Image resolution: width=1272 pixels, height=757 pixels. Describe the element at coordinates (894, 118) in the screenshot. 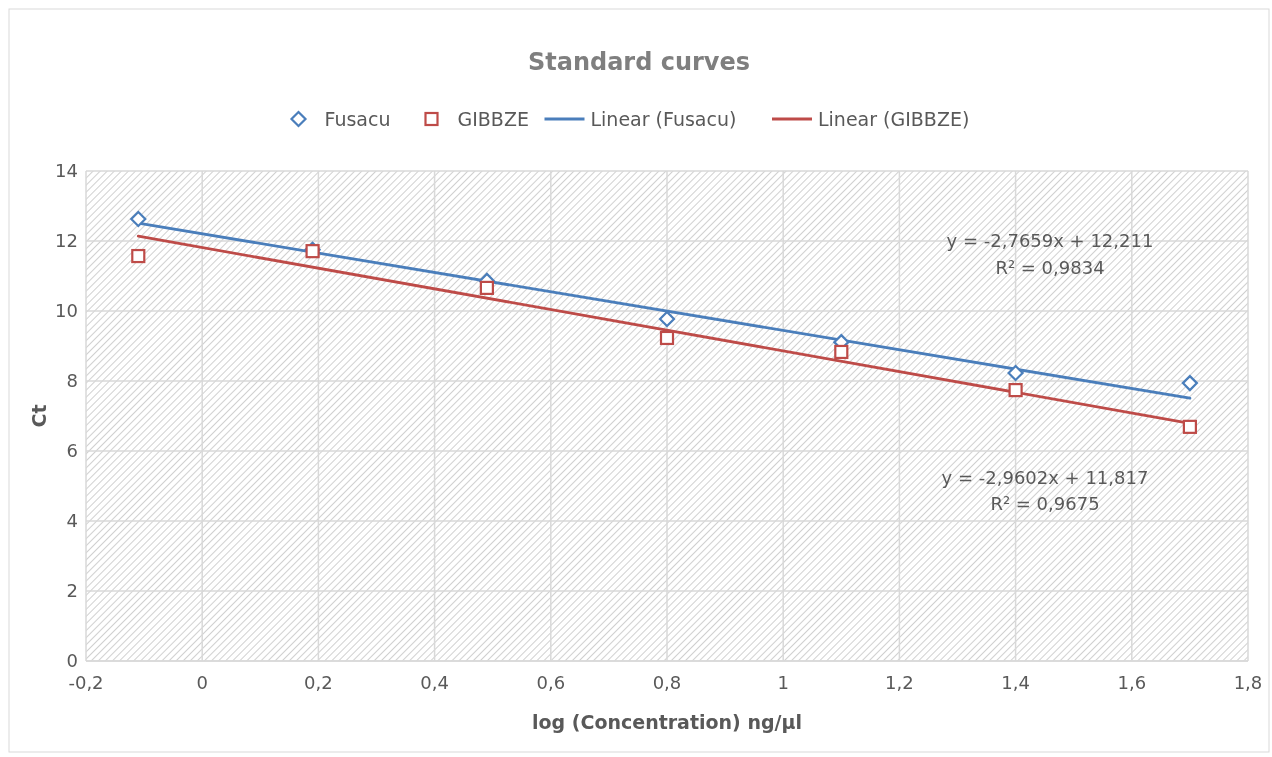

I see `legend-label: Linear (GIBBZE)` at that location.